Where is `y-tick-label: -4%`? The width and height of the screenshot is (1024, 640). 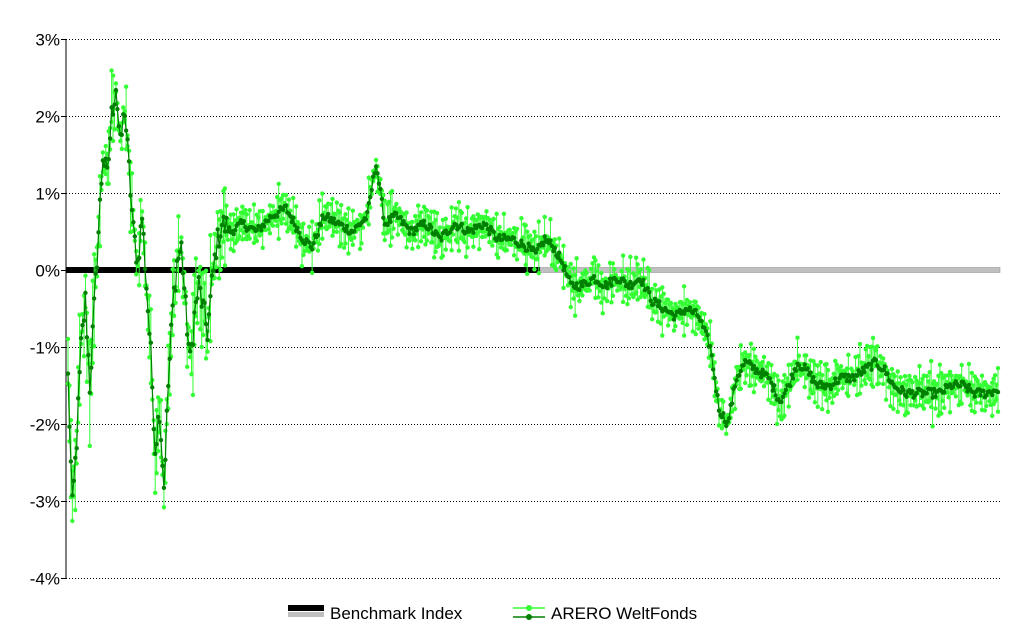 y-tick-label: -4% is located at coordinates (45, 579).